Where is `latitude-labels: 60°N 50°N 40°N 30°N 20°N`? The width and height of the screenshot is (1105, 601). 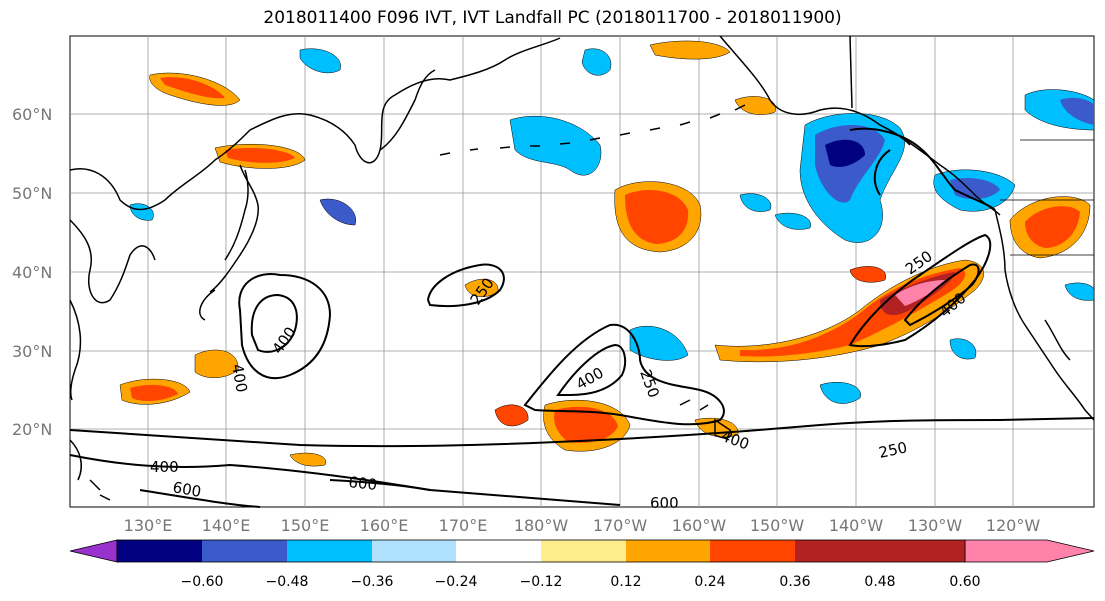
latitude-labels: 60°N 50°N 40°N 30°N 20°N is located at coordinates (32, 272).